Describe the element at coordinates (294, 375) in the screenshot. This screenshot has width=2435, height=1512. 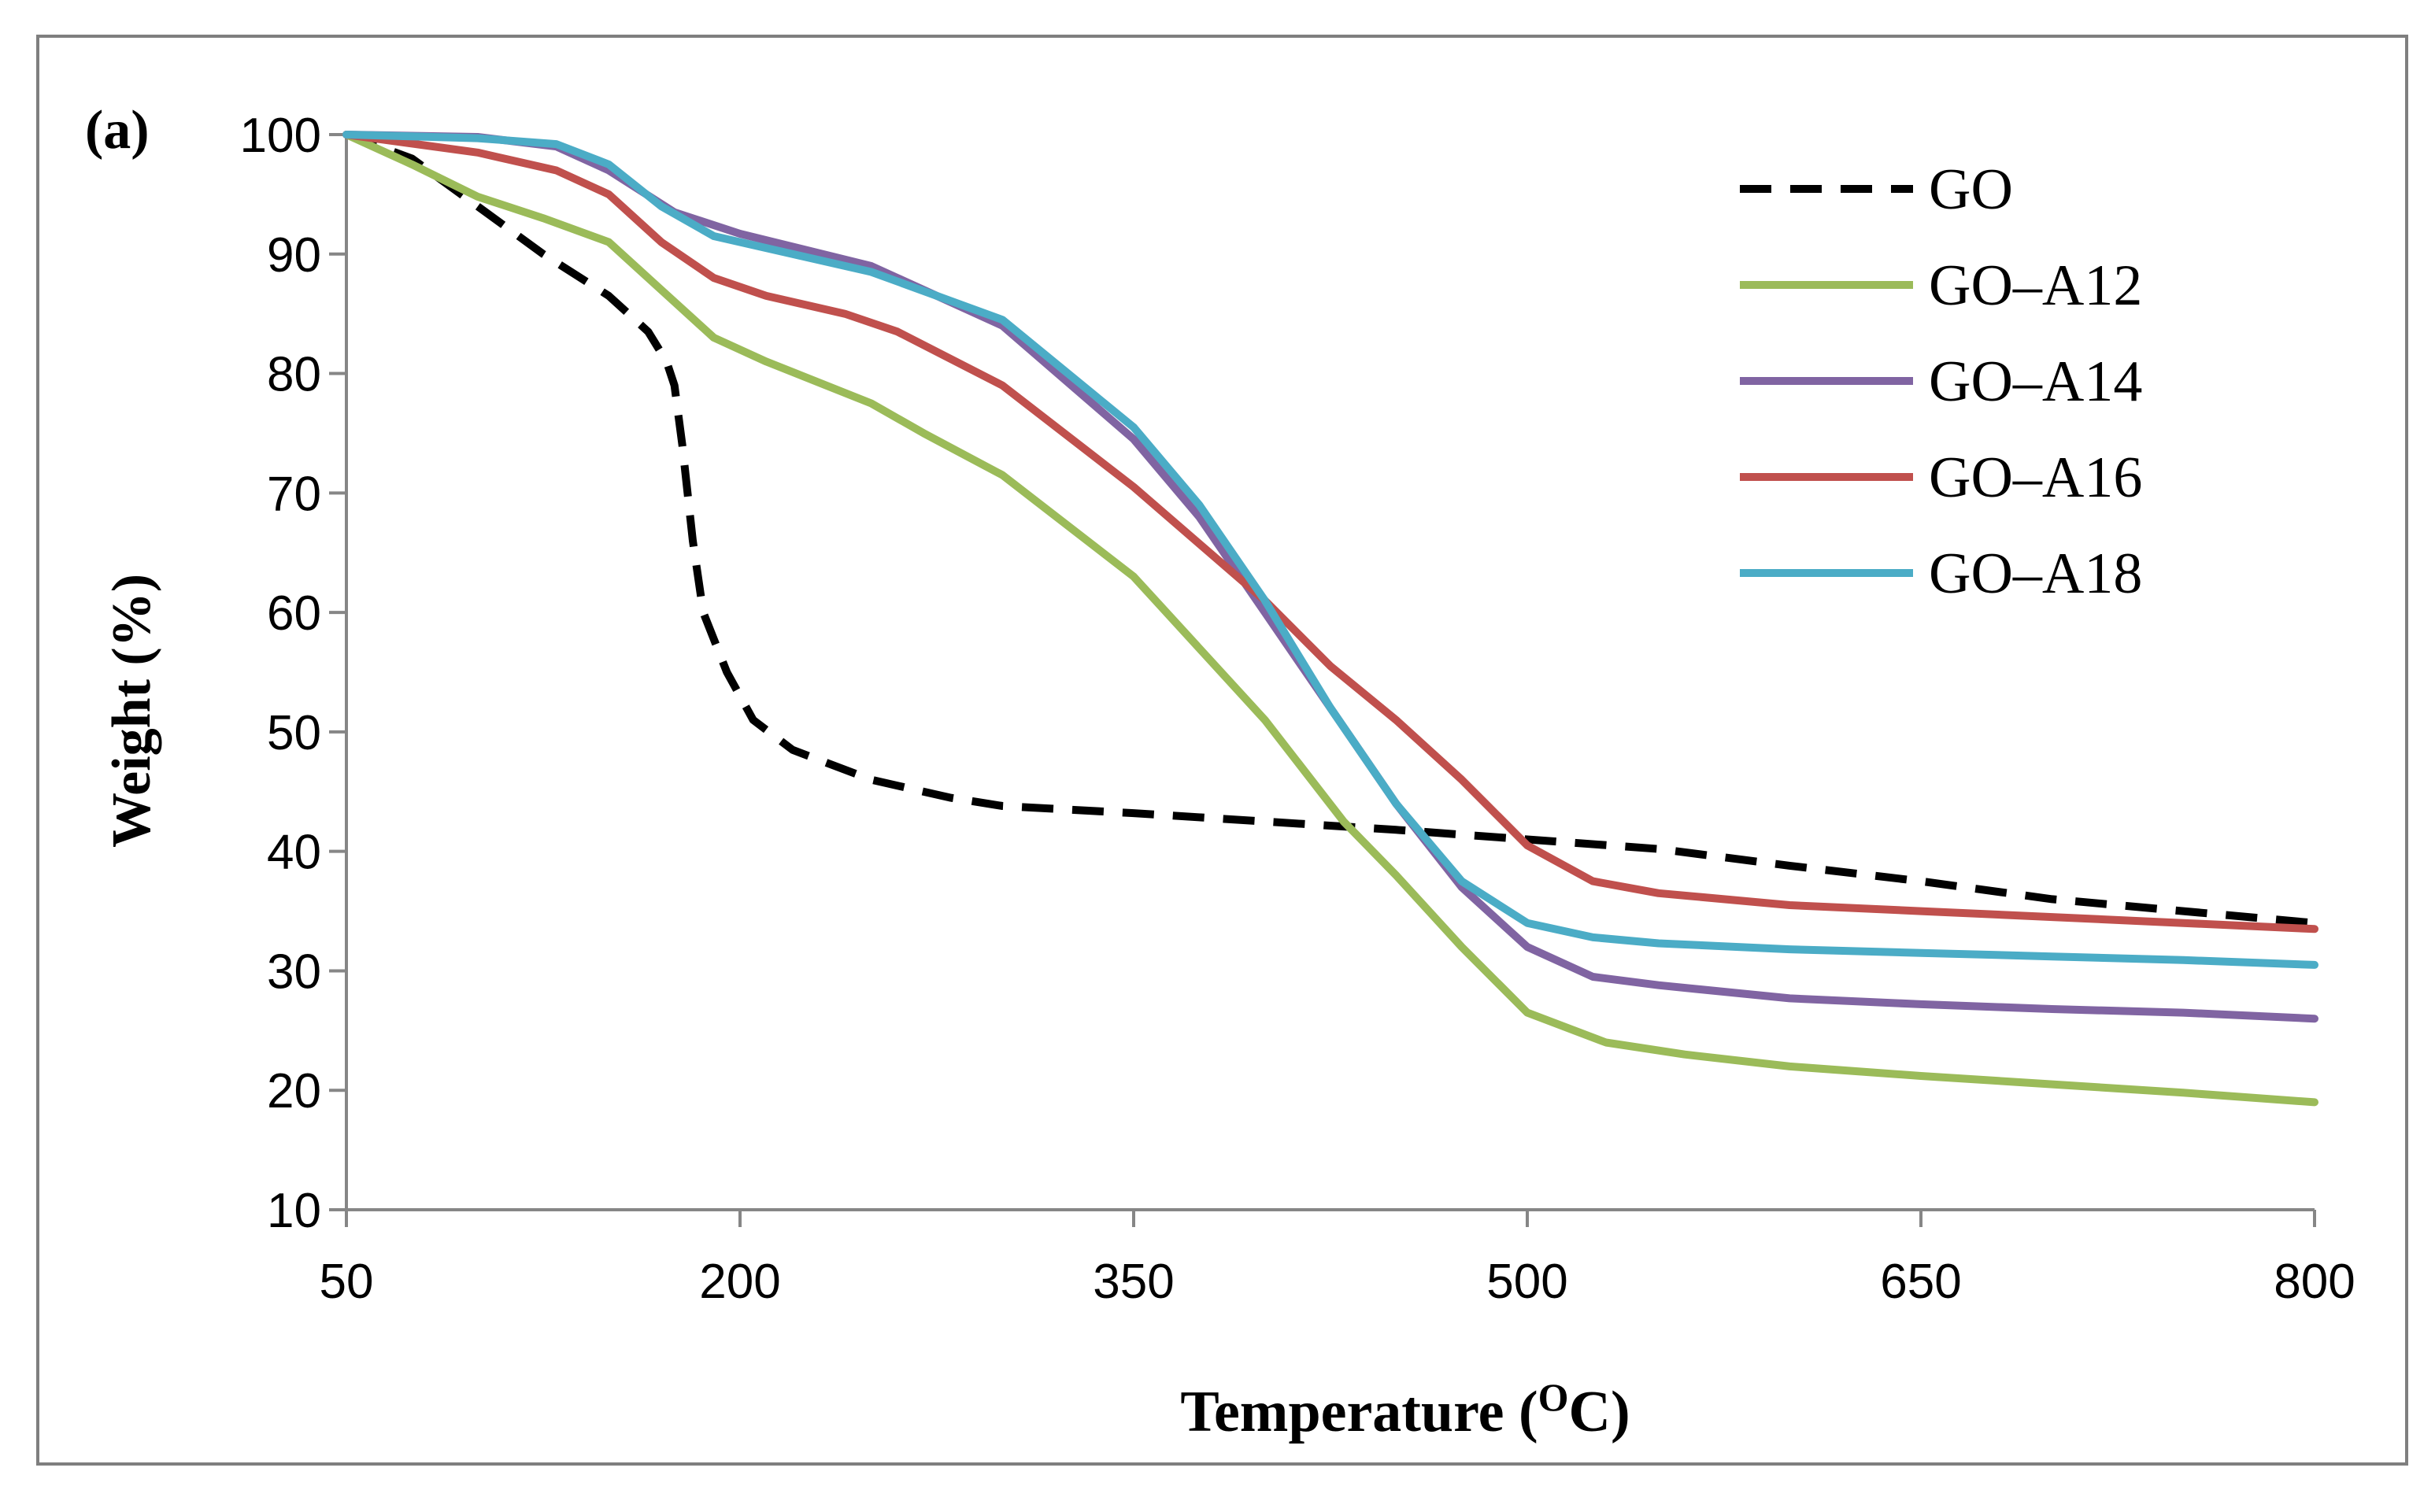
I see `y-tick-label: 80` at that location.